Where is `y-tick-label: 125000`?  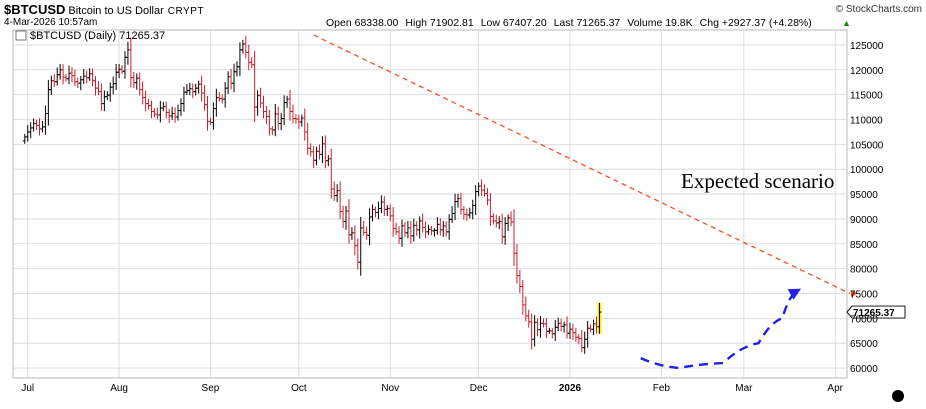
y-tick-label: 125000 is located at coordinates (867, 46).